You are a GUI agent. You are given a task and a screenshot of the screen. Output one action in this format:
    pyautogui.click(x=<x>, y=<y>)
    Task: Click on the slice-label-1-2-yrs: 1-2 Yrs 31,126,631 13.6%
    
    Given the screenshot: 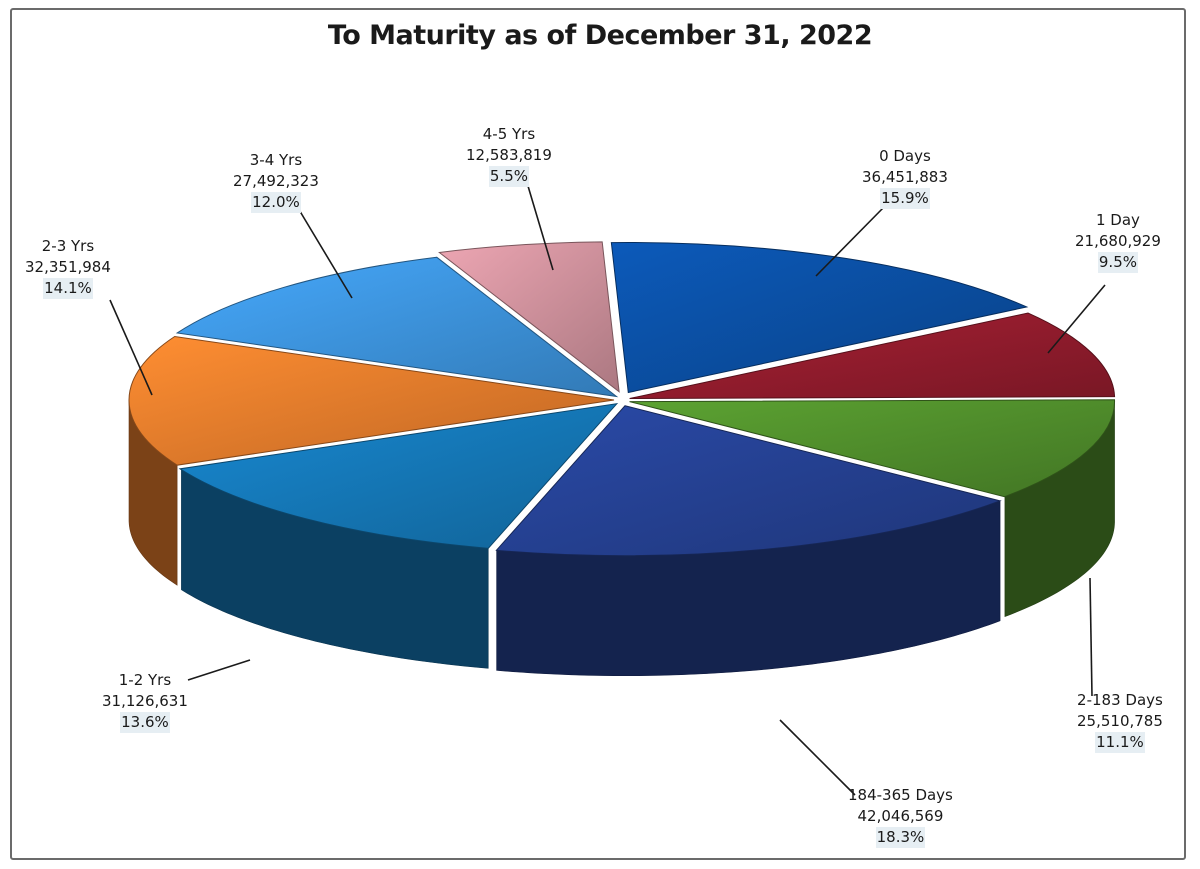 What is the action you would take?
    pyautogui.click(x=145, y=701)
    